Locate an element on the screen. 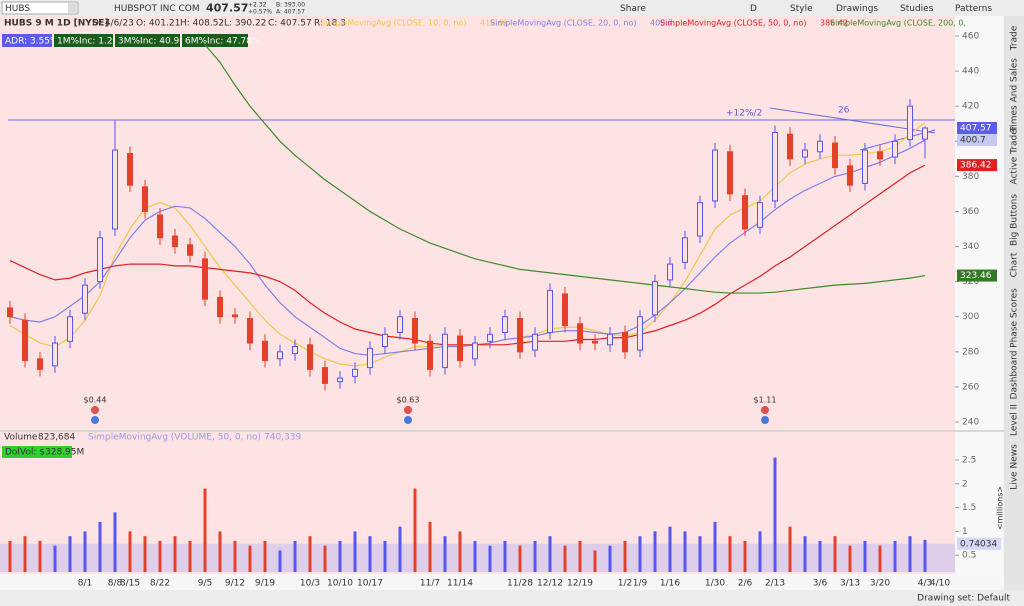 The width and height of the screenshot is (1024, 606). legend-value: 386.42 is located at coordinates (834, 23).